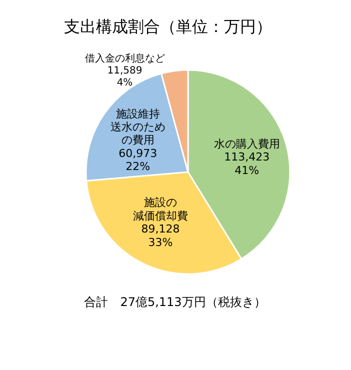 The height and width of the screenshot is (370, 351). What do you see at coordinates (138, 127) in the screenshot?
I see `slice-label: 施設維持送水のための費用` at bounding box center [138, 127].